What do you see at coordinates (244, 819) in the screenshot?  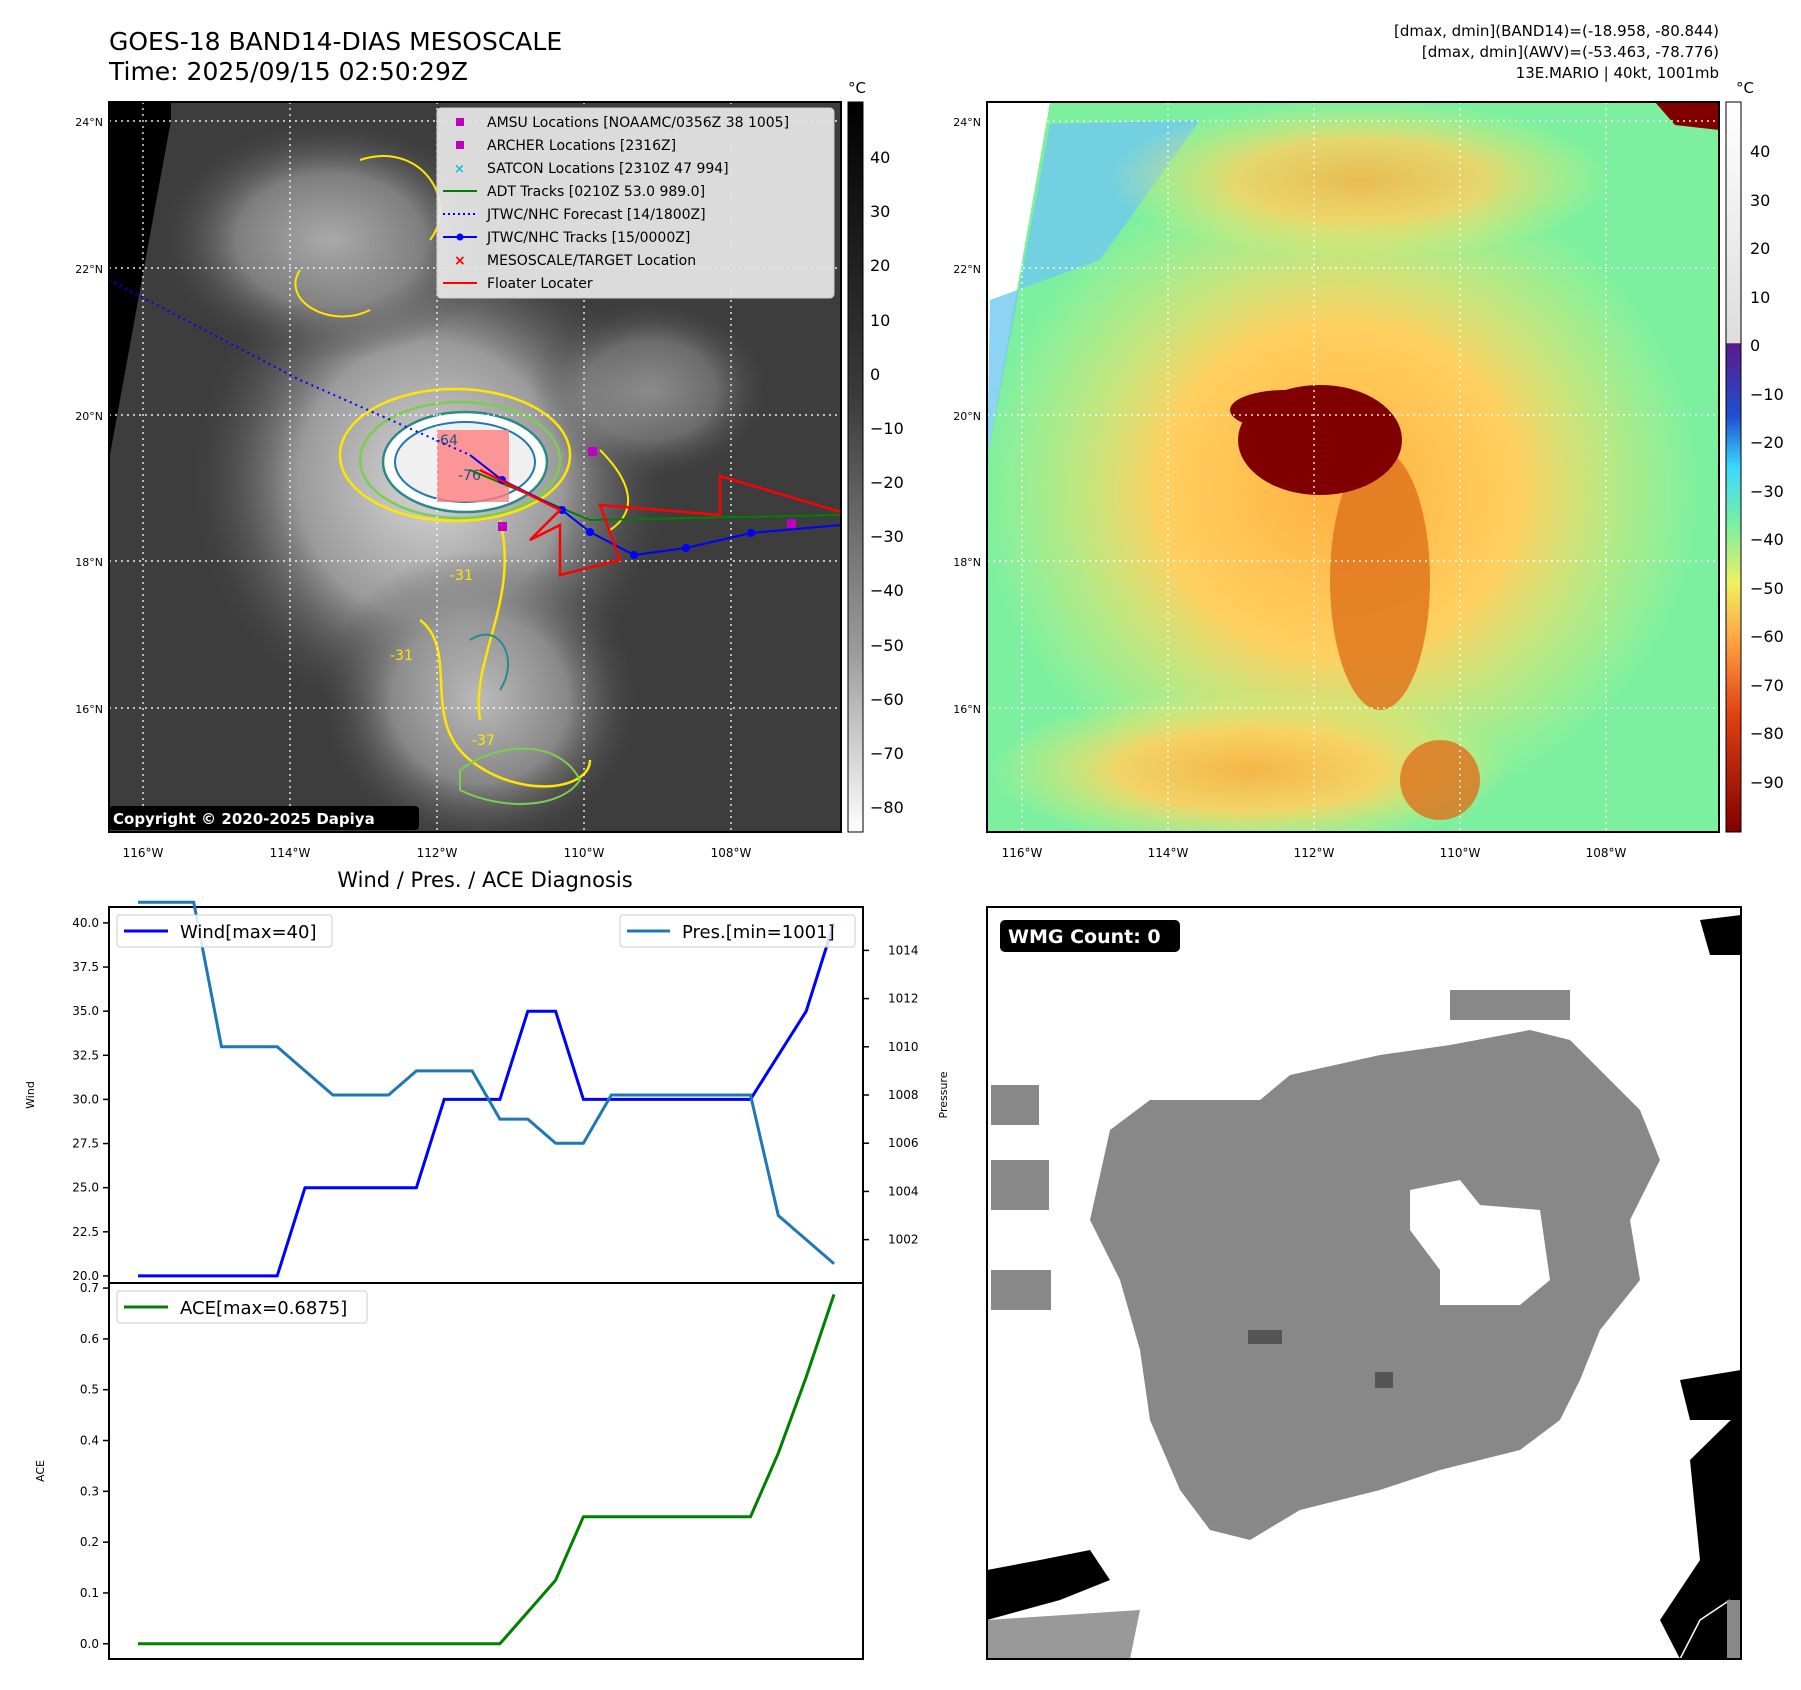 I see `copyright-text: Copyright © 2020-2025 Dapiya` at bounding box center [244, 819].